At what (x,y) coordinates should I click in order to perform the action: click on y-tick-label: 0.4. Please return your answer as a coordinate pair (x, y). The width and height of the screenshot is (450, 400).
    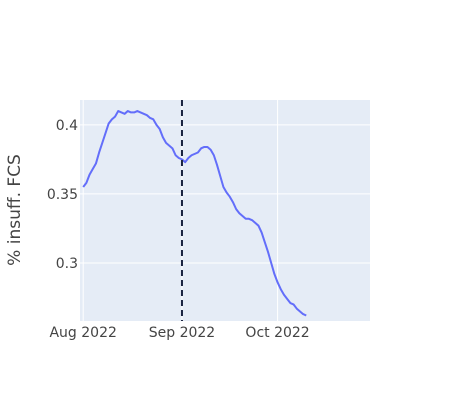
    Looking at the image, I should click on (67, 126).